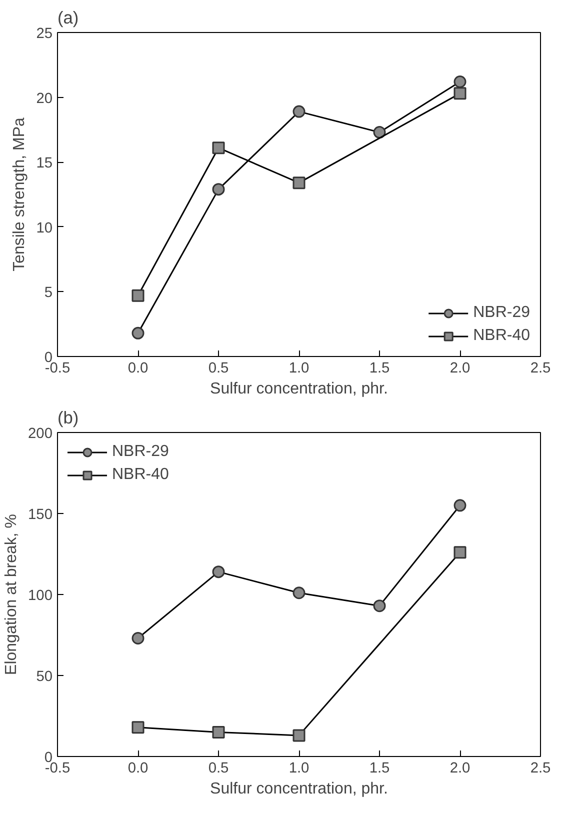  I want to click on chart-title: (a), so click(68, 18).